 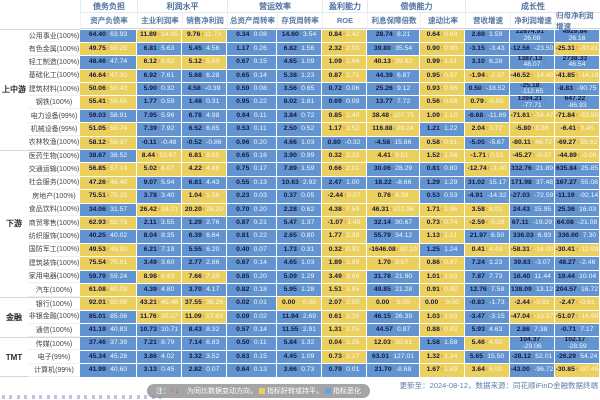 What do you see at coordinates (299, 276) in the screenshot?
I see `metric-cell: 5.09 ↓ 1.29` at bounding box center [299, 276].